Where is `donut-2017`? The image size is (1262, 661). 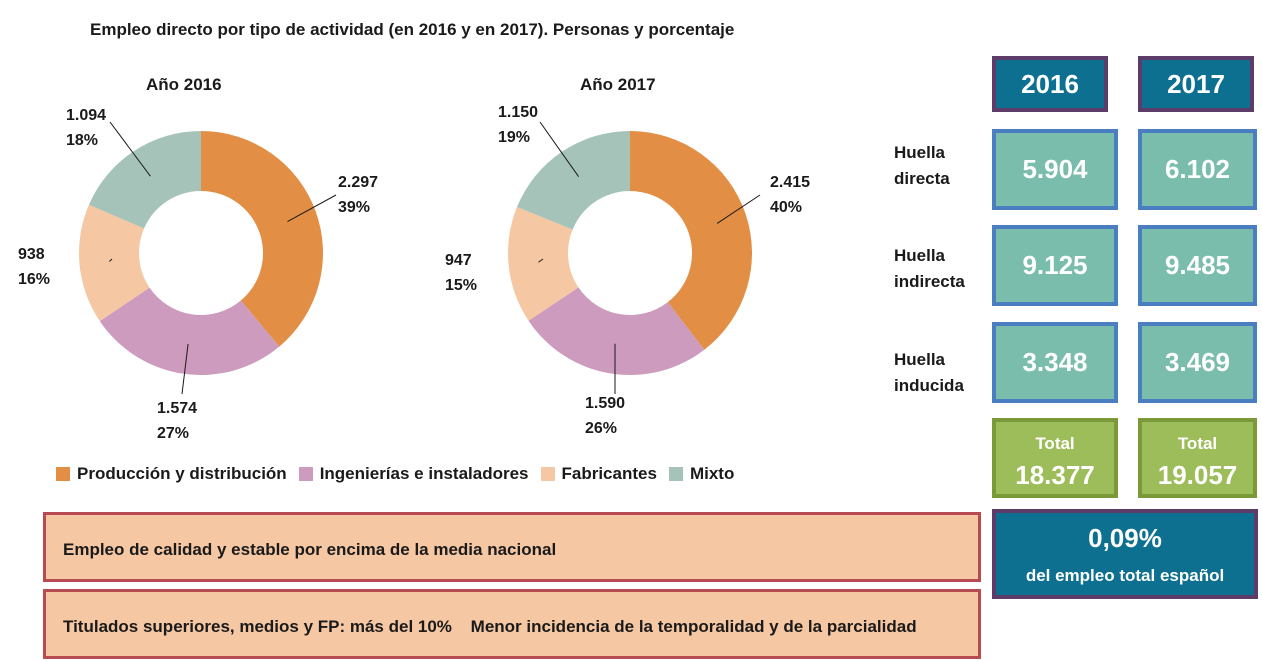
donut-2017 is located at coordinates (634, 258).